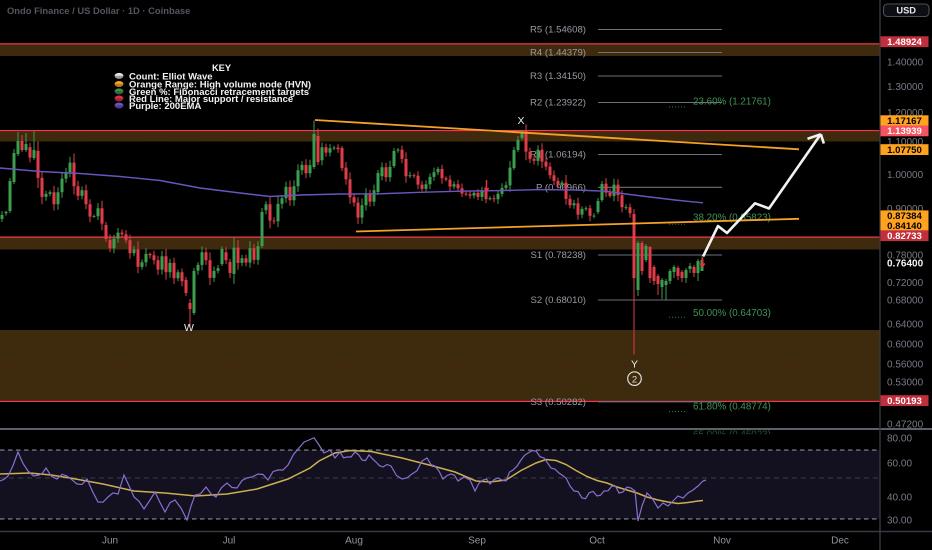 This screenshot has width=932, height=550. I want to click on svg-text: Count: Elliot Wave, so click(171, 76).